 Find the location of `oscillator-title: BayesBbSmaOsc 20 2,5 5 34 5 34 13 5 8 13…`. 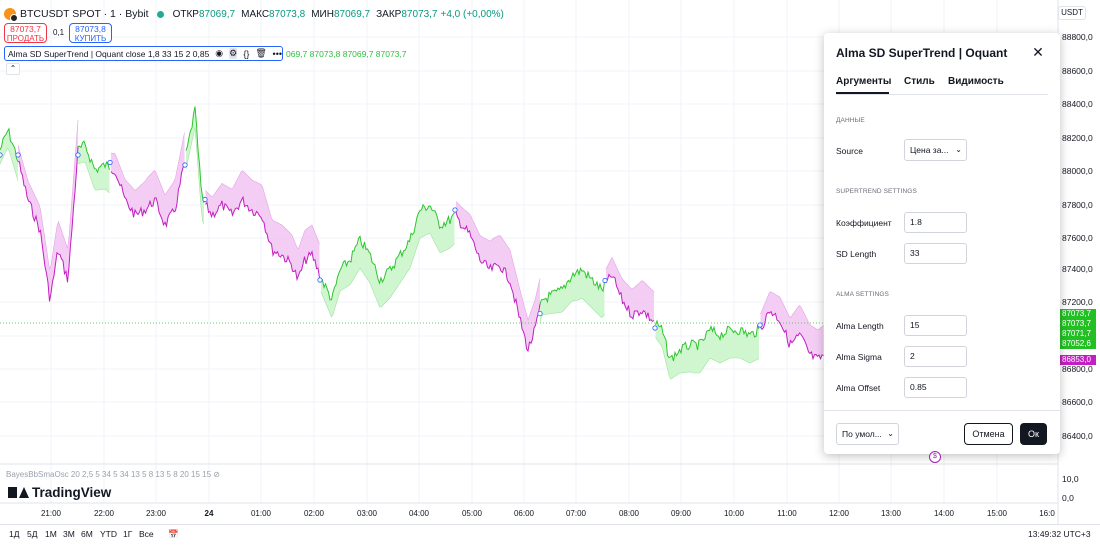

oscillator-title: BayesBbSmaOsc 20 2,5 5 34 5 34 13 5 8 13… is located at coordinates (109, 474).